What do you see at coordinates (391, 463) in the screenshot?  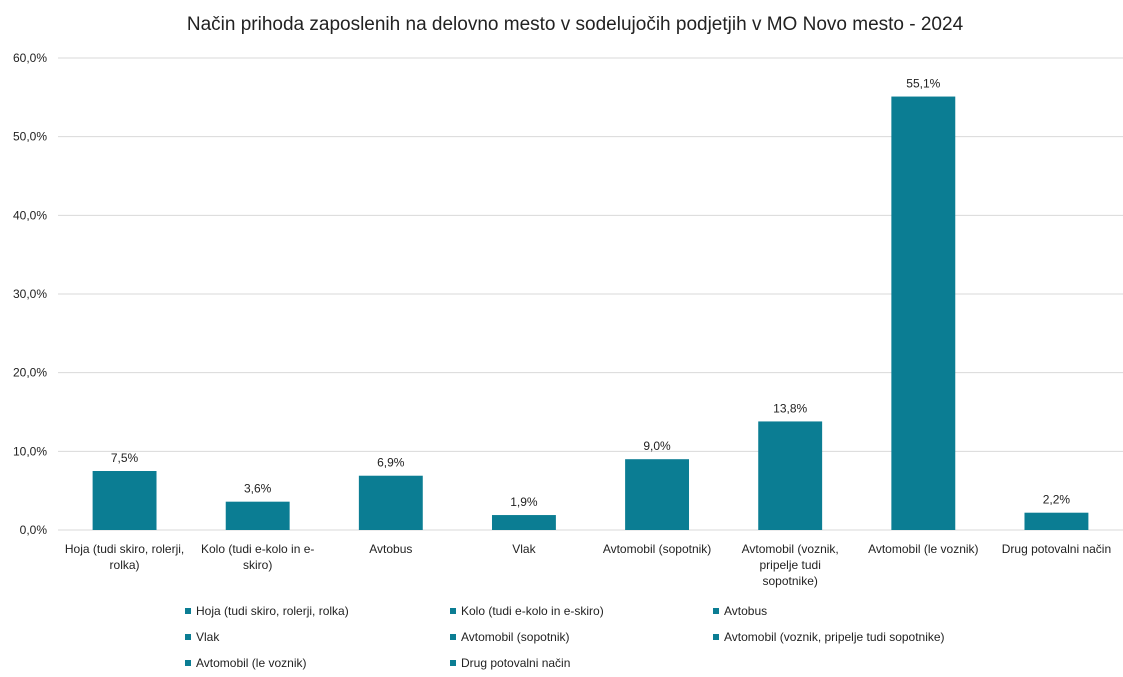 I see `data-label: 6,9%` at bounding box center [391, 463].